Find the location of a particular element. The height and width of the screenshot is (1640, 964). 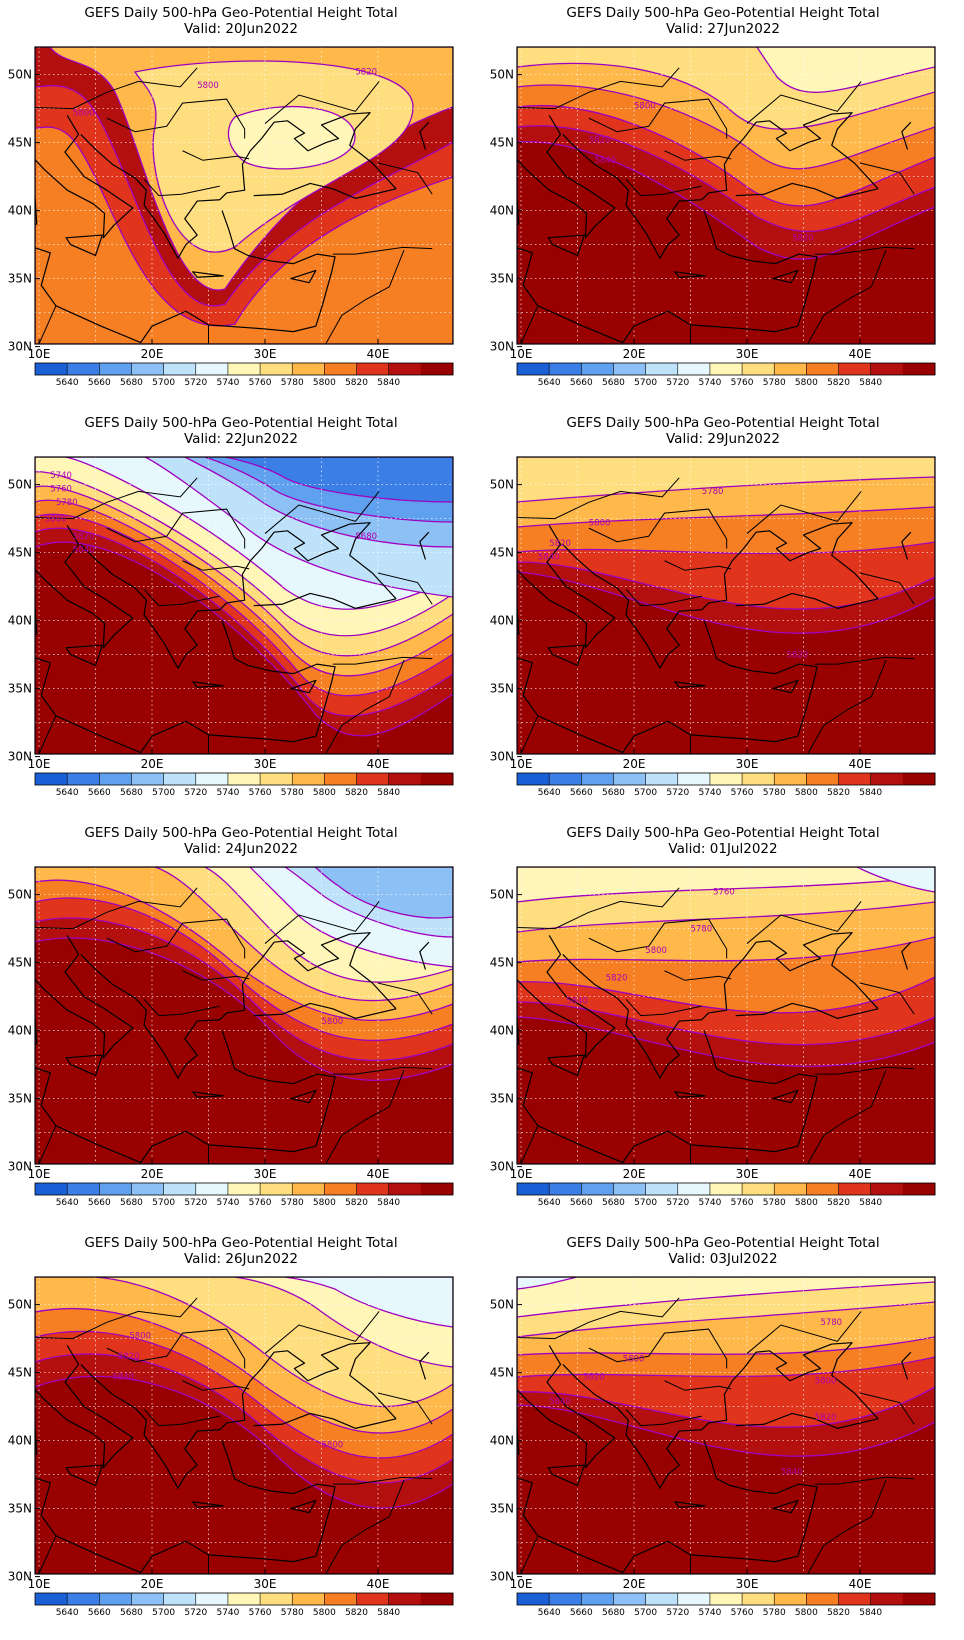

lat-label: 40N is located at coordinates (502, 621).